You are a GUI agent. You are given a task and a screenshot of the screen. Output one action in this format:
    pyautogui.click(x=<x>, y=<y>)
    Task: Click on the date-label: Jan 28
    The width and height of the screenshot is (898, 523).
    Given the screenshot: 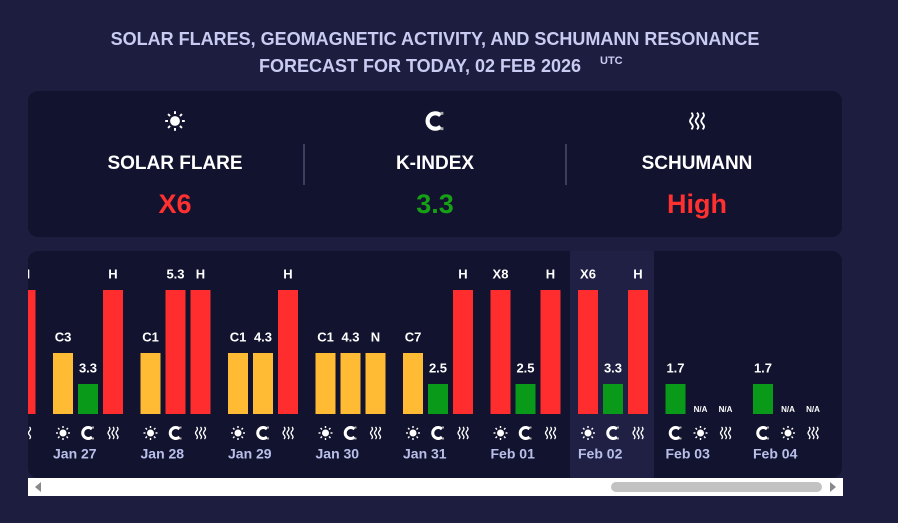 What is the action you would take?
    pyautogui.click(x=163, y=454)
    